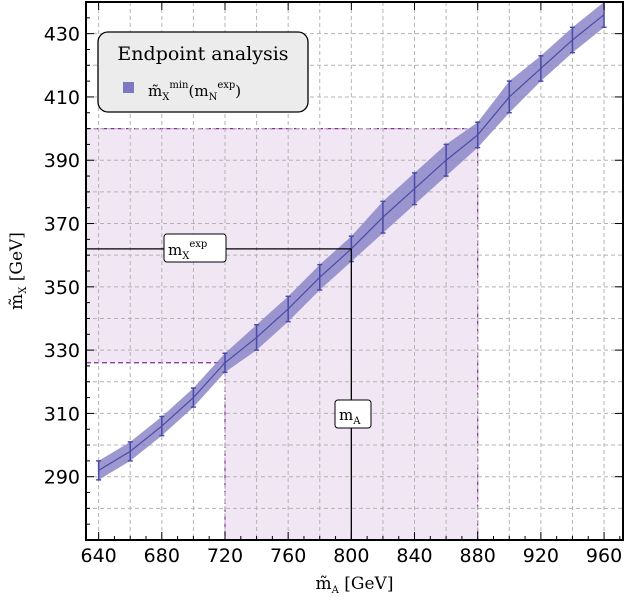 This screenshot has width=626, height=601. I want to click on annotation-mx-exp: mXexp, so click(195, 248).